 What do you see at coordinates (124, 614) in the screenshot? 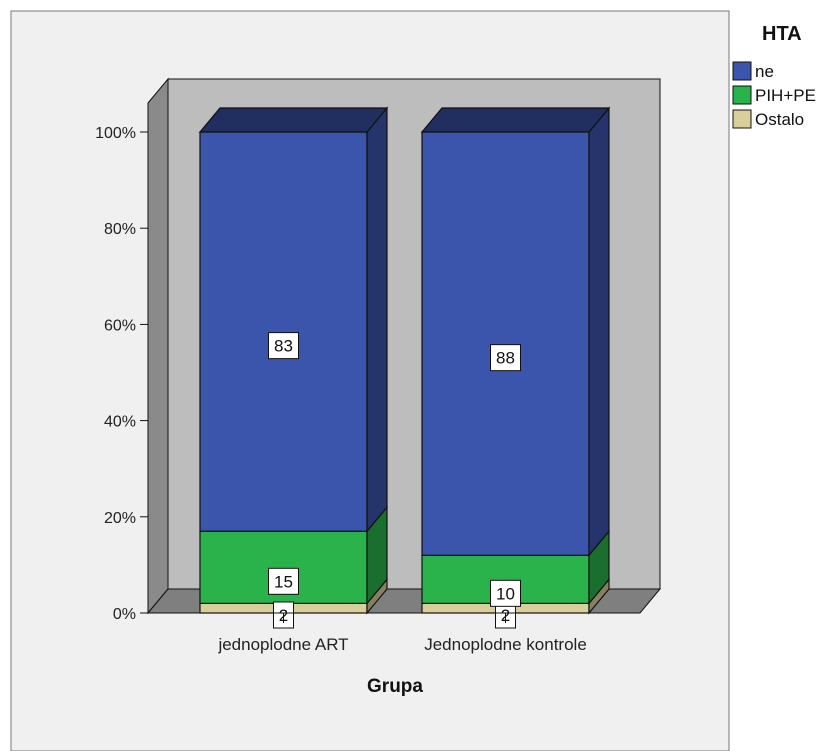
I see `y-tick-label: 0%` at bounding box center [124, 614].